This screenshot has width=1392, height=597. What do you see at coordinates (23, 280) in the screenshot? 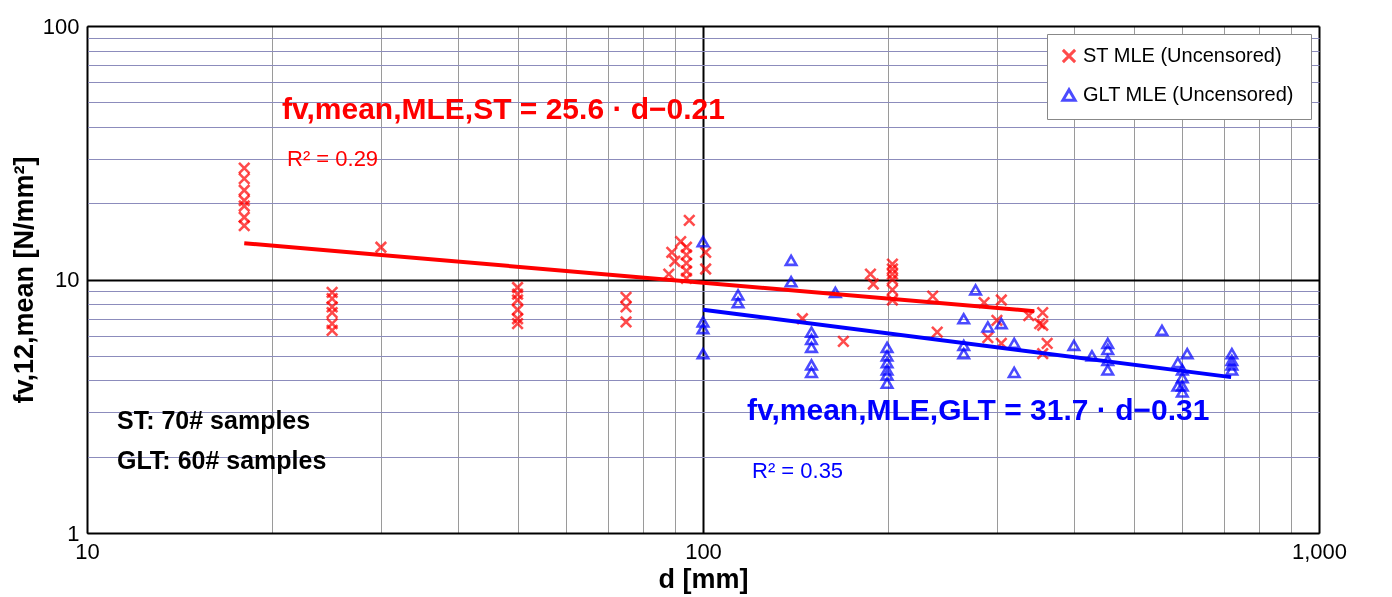
I see `y-axis-title: fv,12,mean [N/mm²]` at bounding box center [23, 280].